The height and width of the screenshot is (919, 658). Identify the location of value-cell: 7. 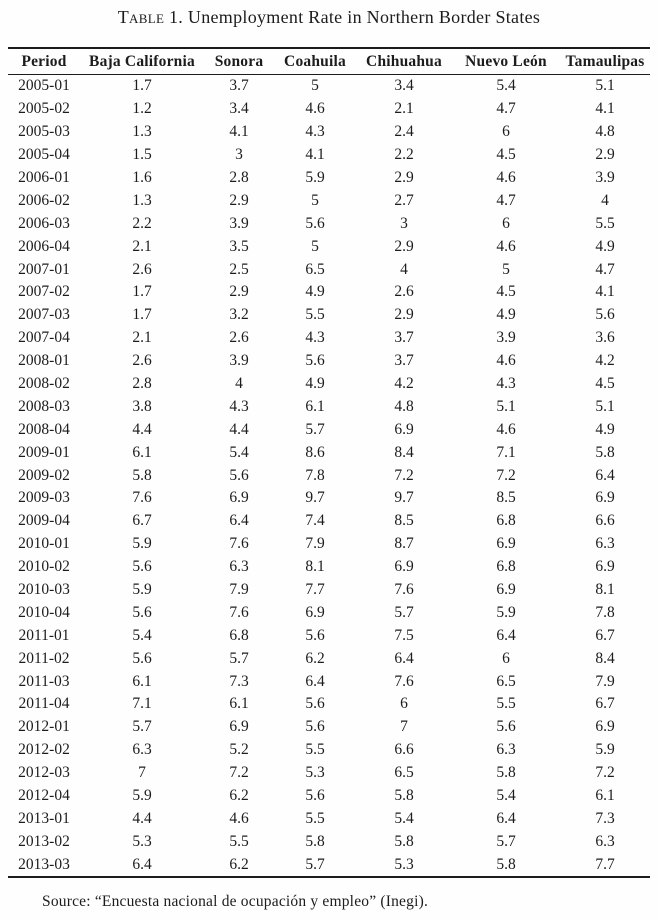
(142, 773).